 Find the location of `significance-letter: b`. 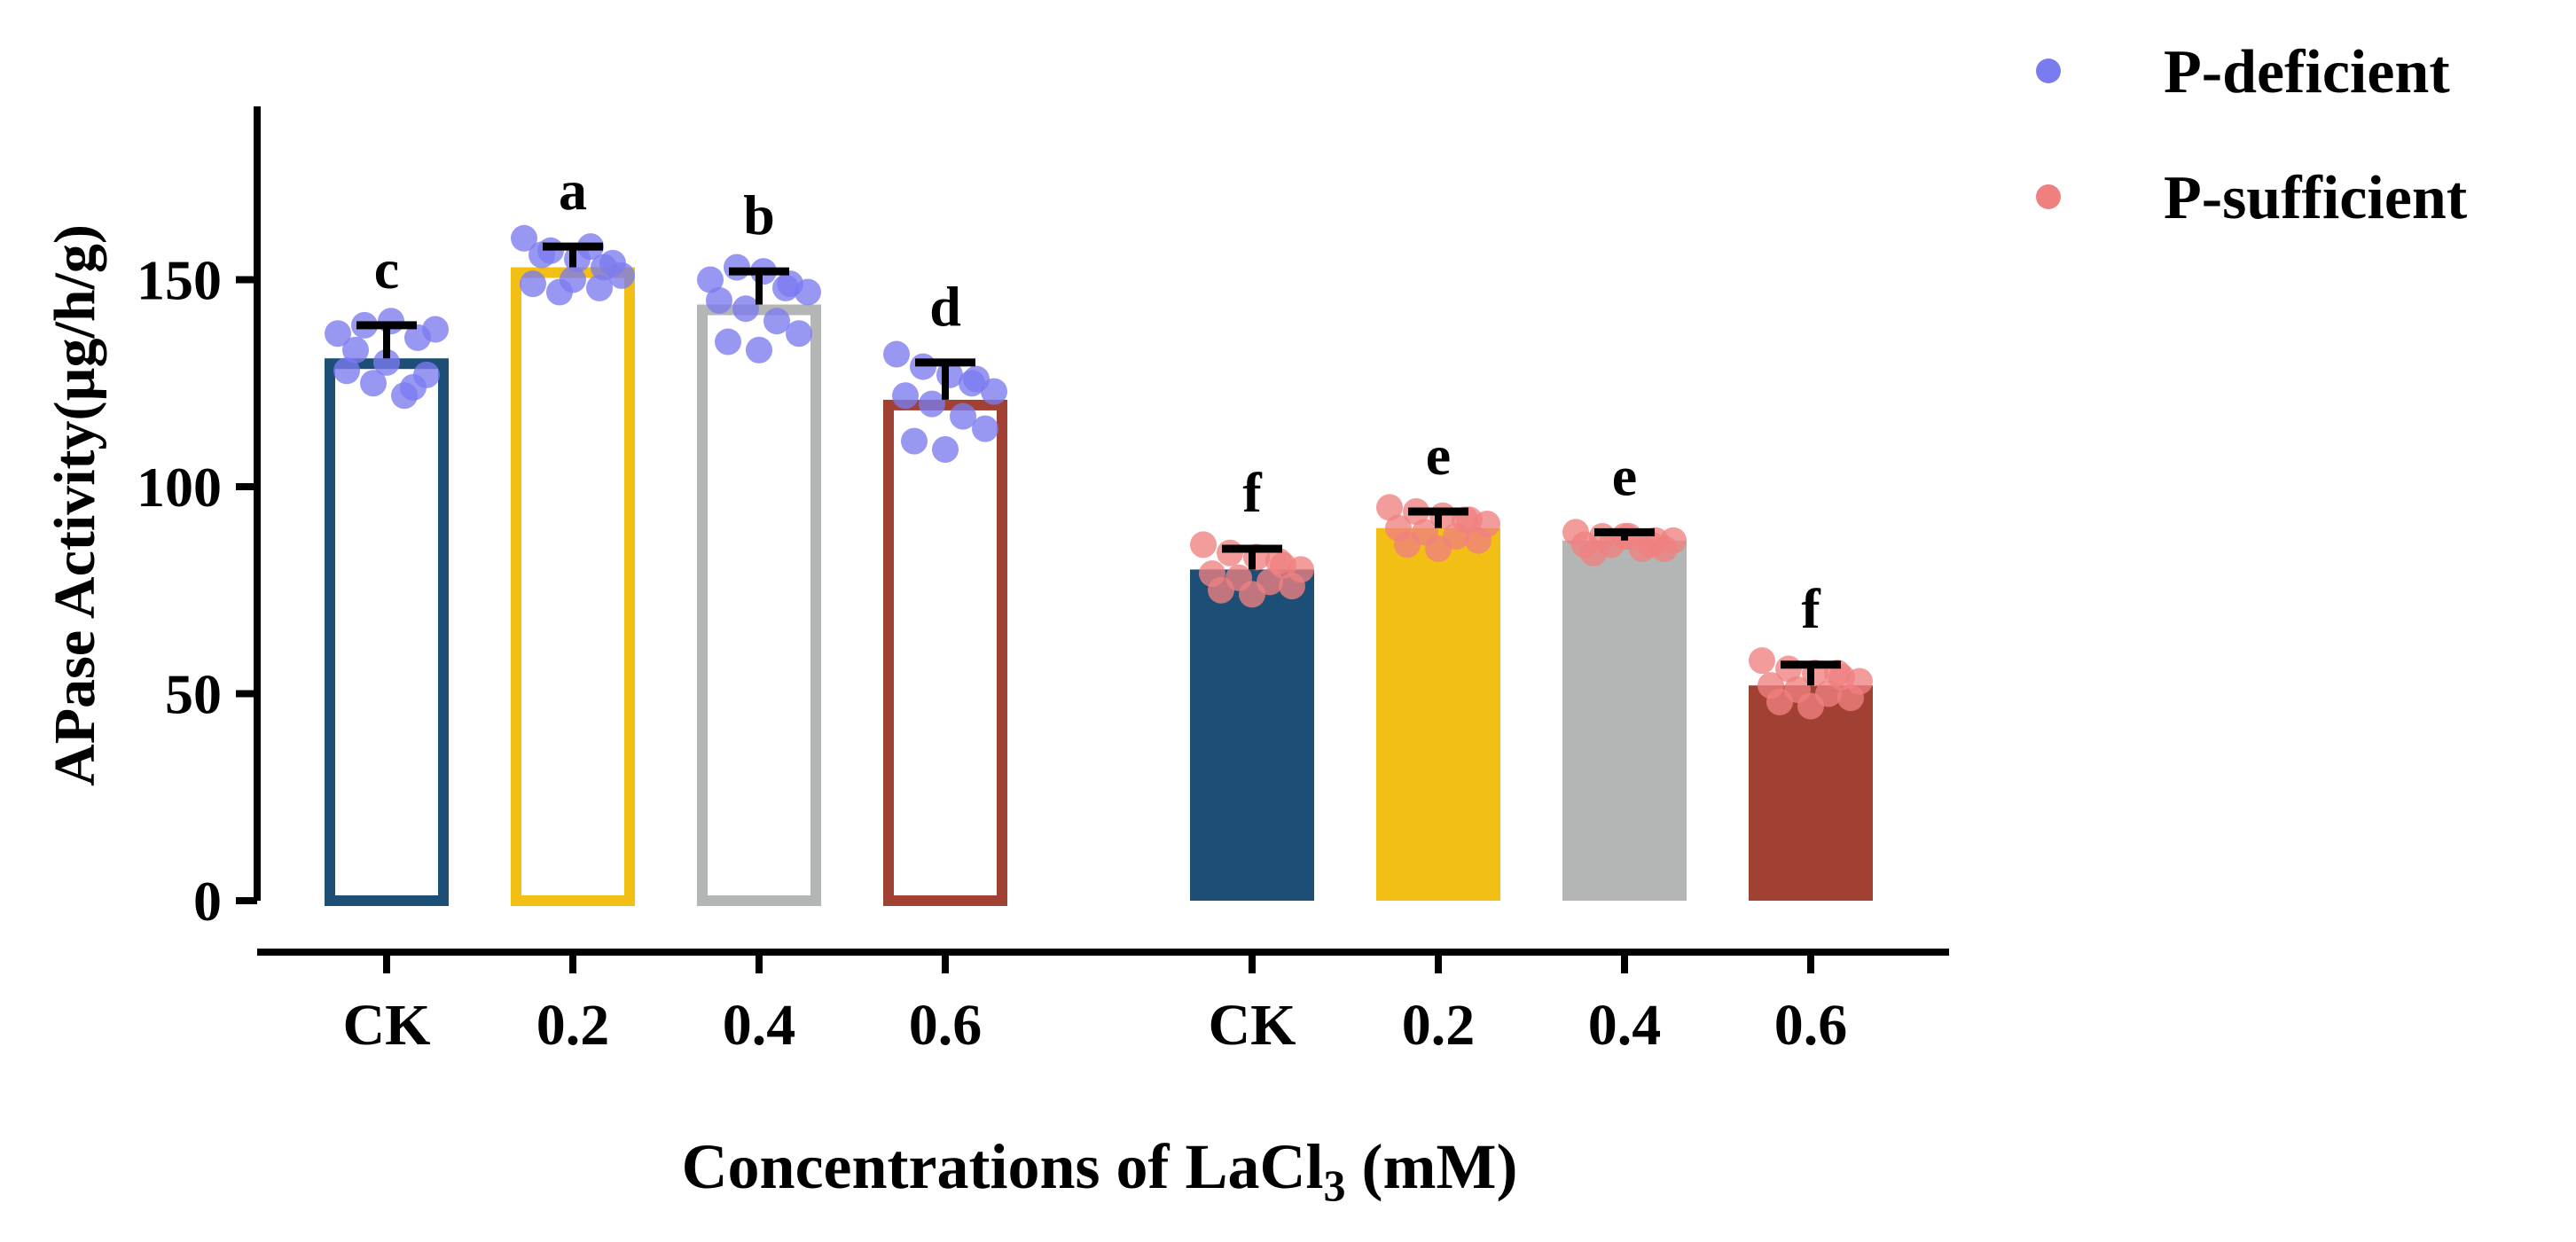

significance-letter: b is located at coordinates (759, 215).